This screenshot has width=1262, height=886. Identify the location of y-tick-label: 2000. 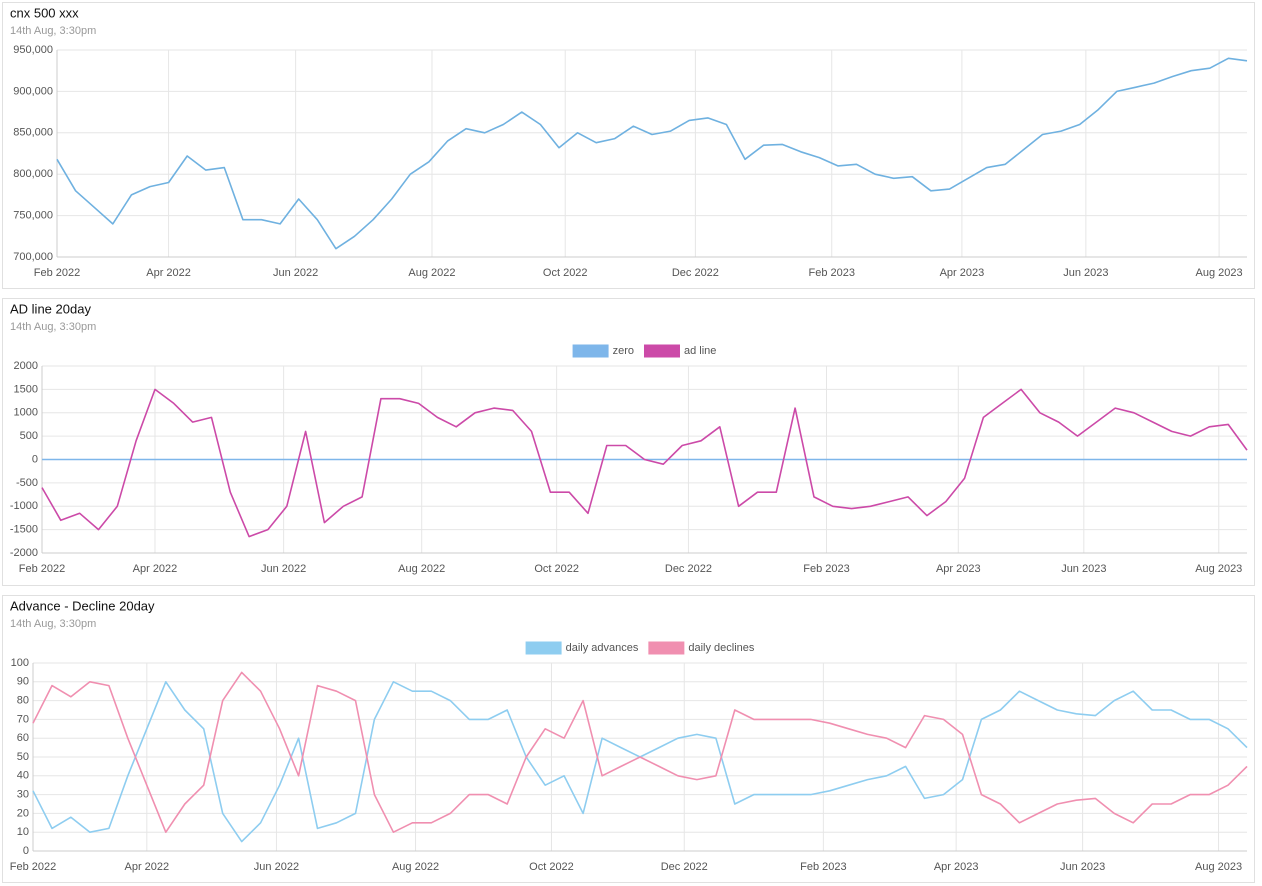
(26, 366).